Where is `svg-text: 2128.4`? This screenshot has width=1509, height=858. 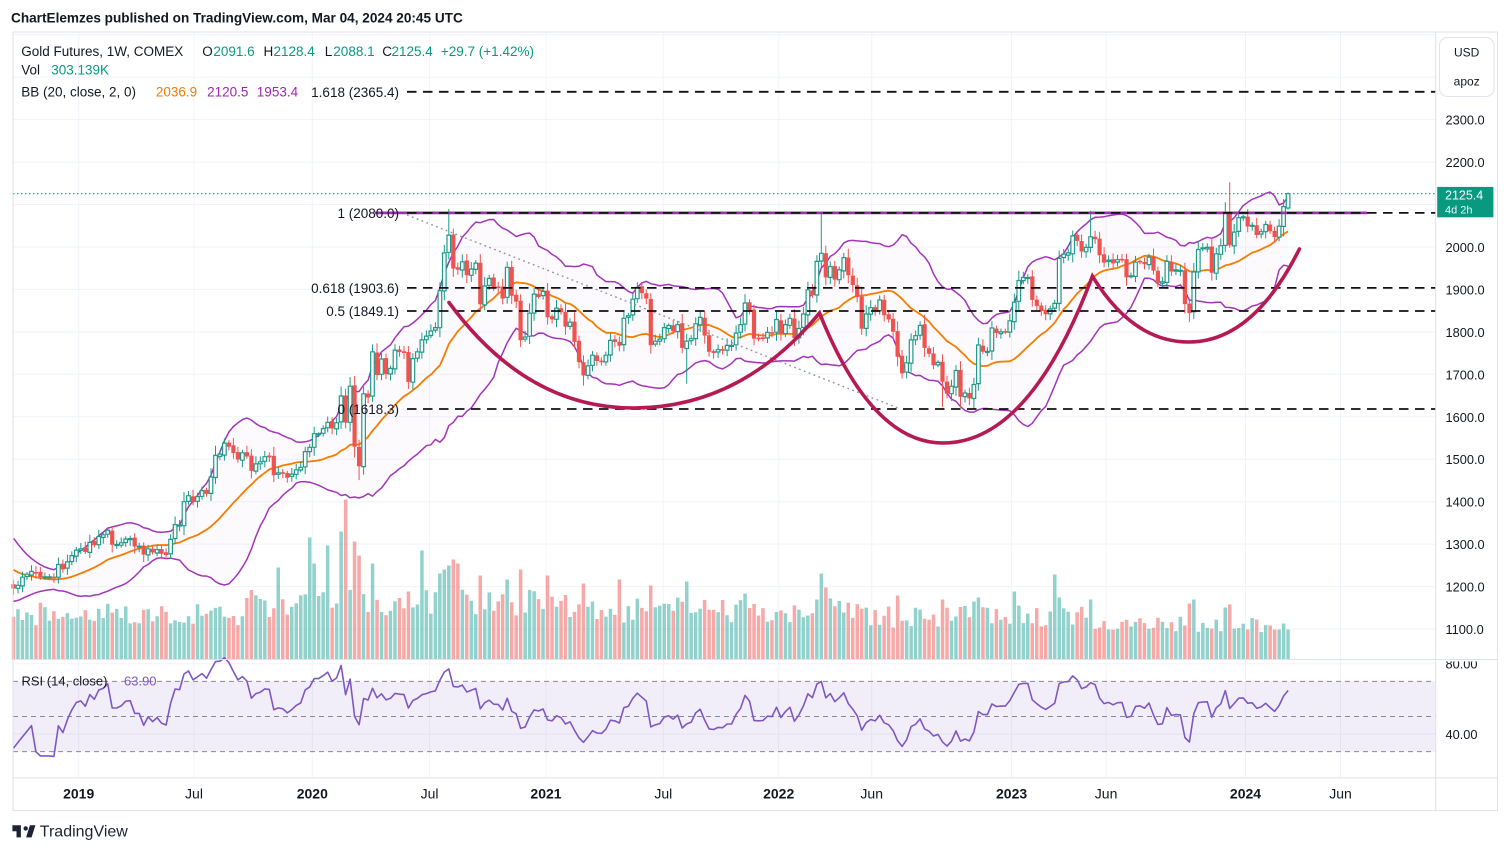
svg-text: 2128.4 is located at coordinates (295, 51).